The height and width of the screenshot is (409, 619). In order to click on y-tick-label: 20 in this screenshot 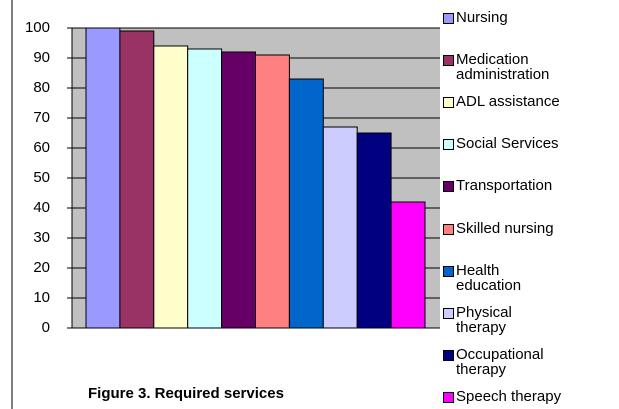, I will do `click(41, 267)`.